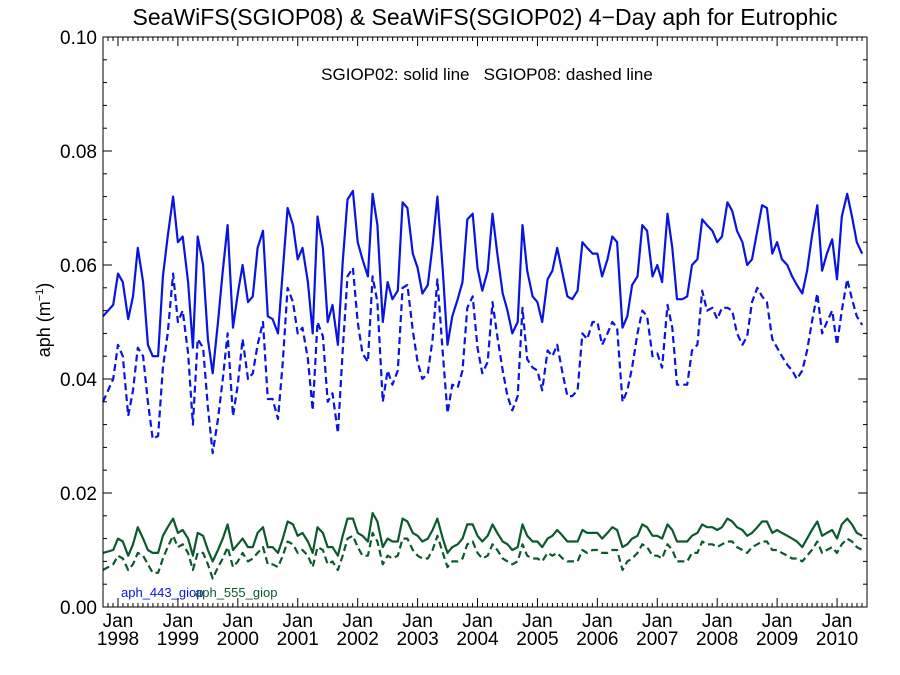 This screenshot has height=675, width=900. I want to click on x-tick-year-label: 2002, so click(358, 639).